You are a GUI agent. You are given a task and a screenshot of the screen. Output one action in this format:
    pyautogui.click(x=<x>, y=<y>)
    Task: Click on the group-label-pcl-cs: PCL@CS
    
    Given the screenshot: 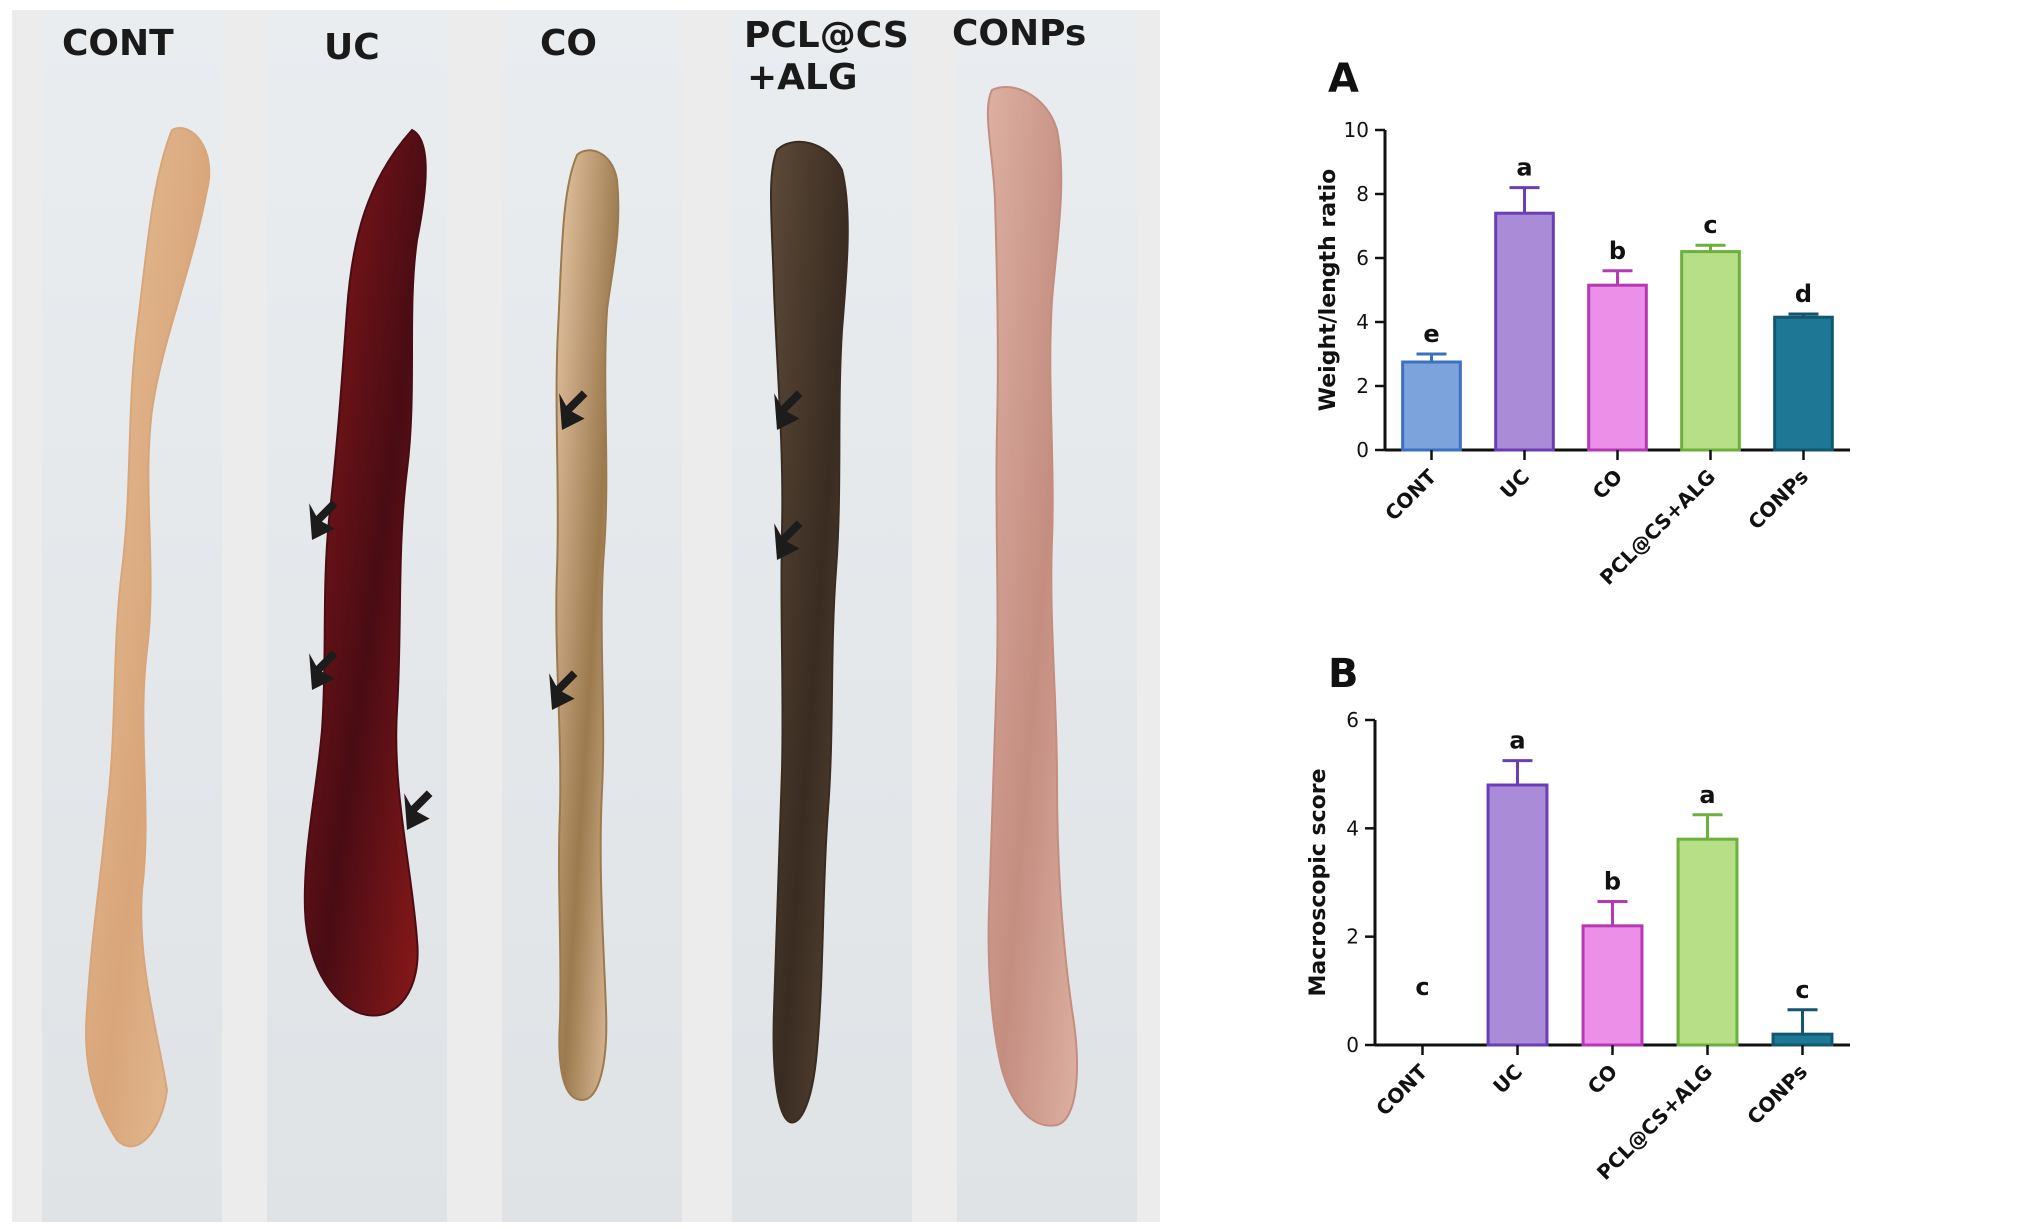 What is the action you would take?
    pyautogui.click(x=826, y=35)
    